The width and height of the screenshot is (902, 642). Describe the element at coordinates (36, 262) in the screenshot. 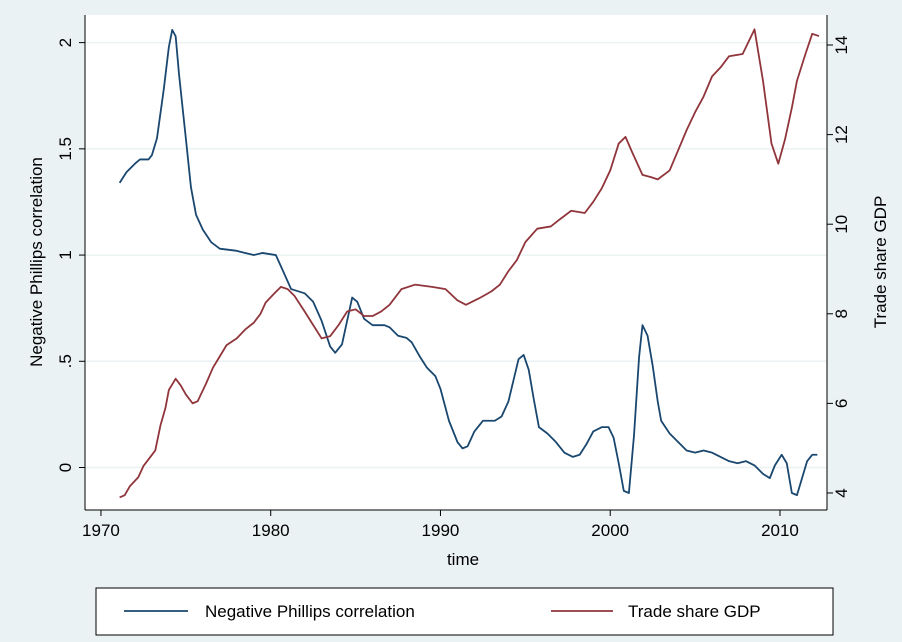

I see `y-axis-title: Negative Phillips correlation` at that location.